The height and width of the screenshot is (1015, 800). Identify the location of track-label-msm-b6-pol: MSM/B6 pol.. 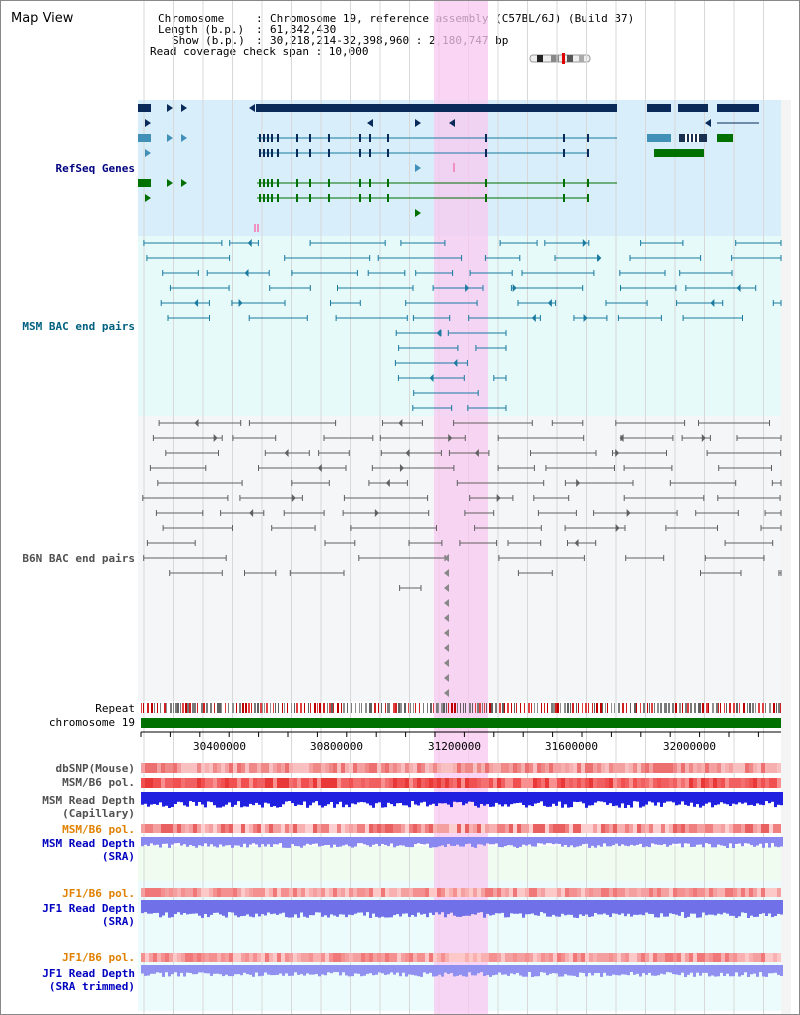
(98, 782).